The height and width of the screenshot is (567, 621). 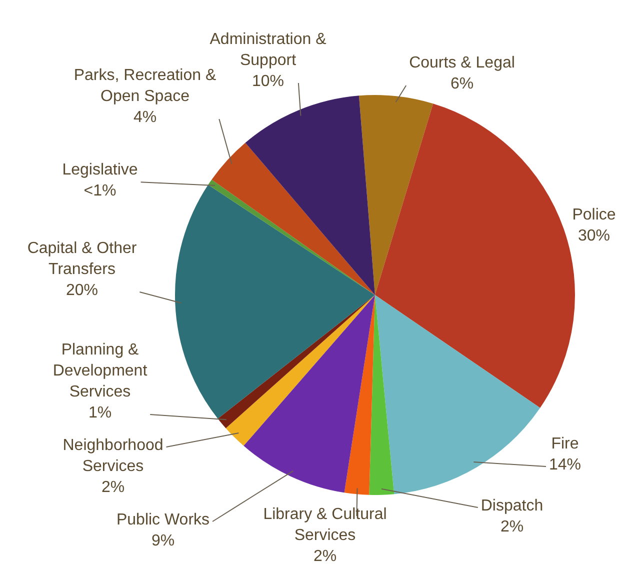 I want to click on data-label: 14%, so click(x=565, y=465).